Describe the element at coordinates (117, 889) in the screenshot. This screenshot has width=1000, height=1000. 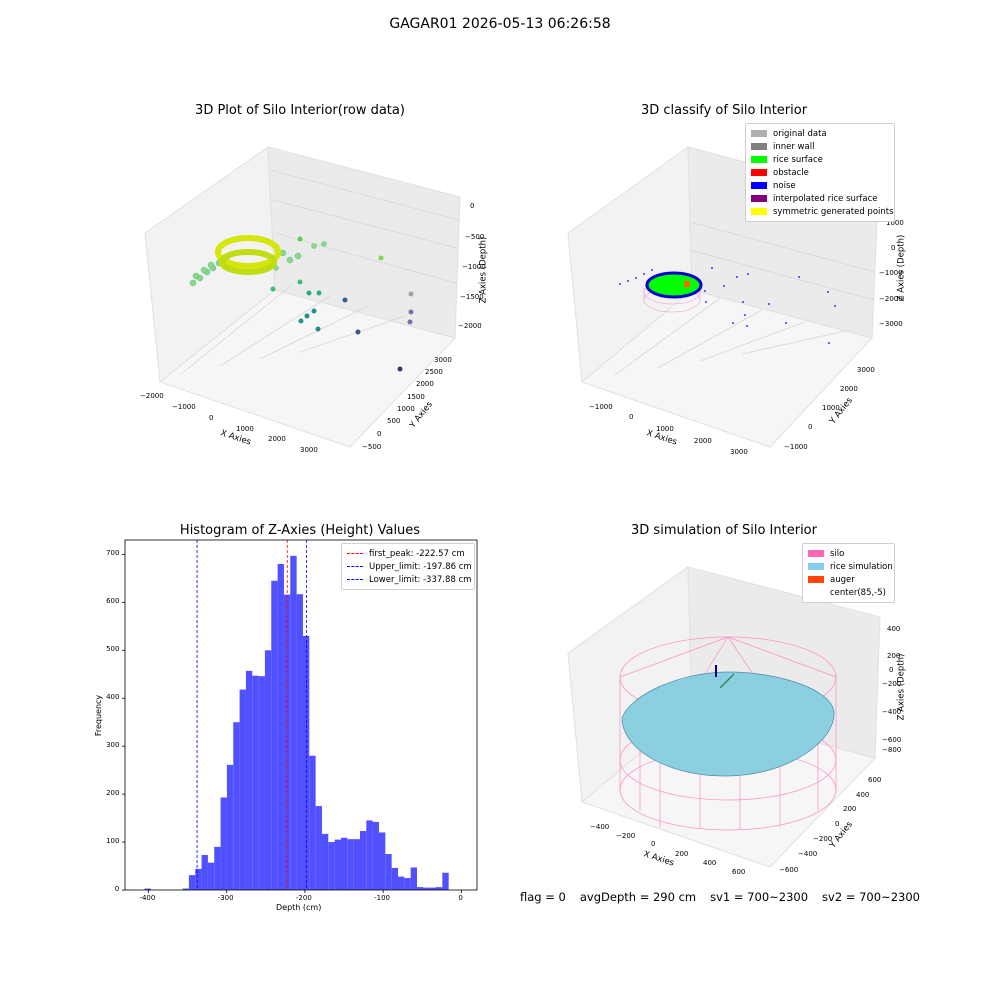
I see `histogram-ytick: 0` at that location.